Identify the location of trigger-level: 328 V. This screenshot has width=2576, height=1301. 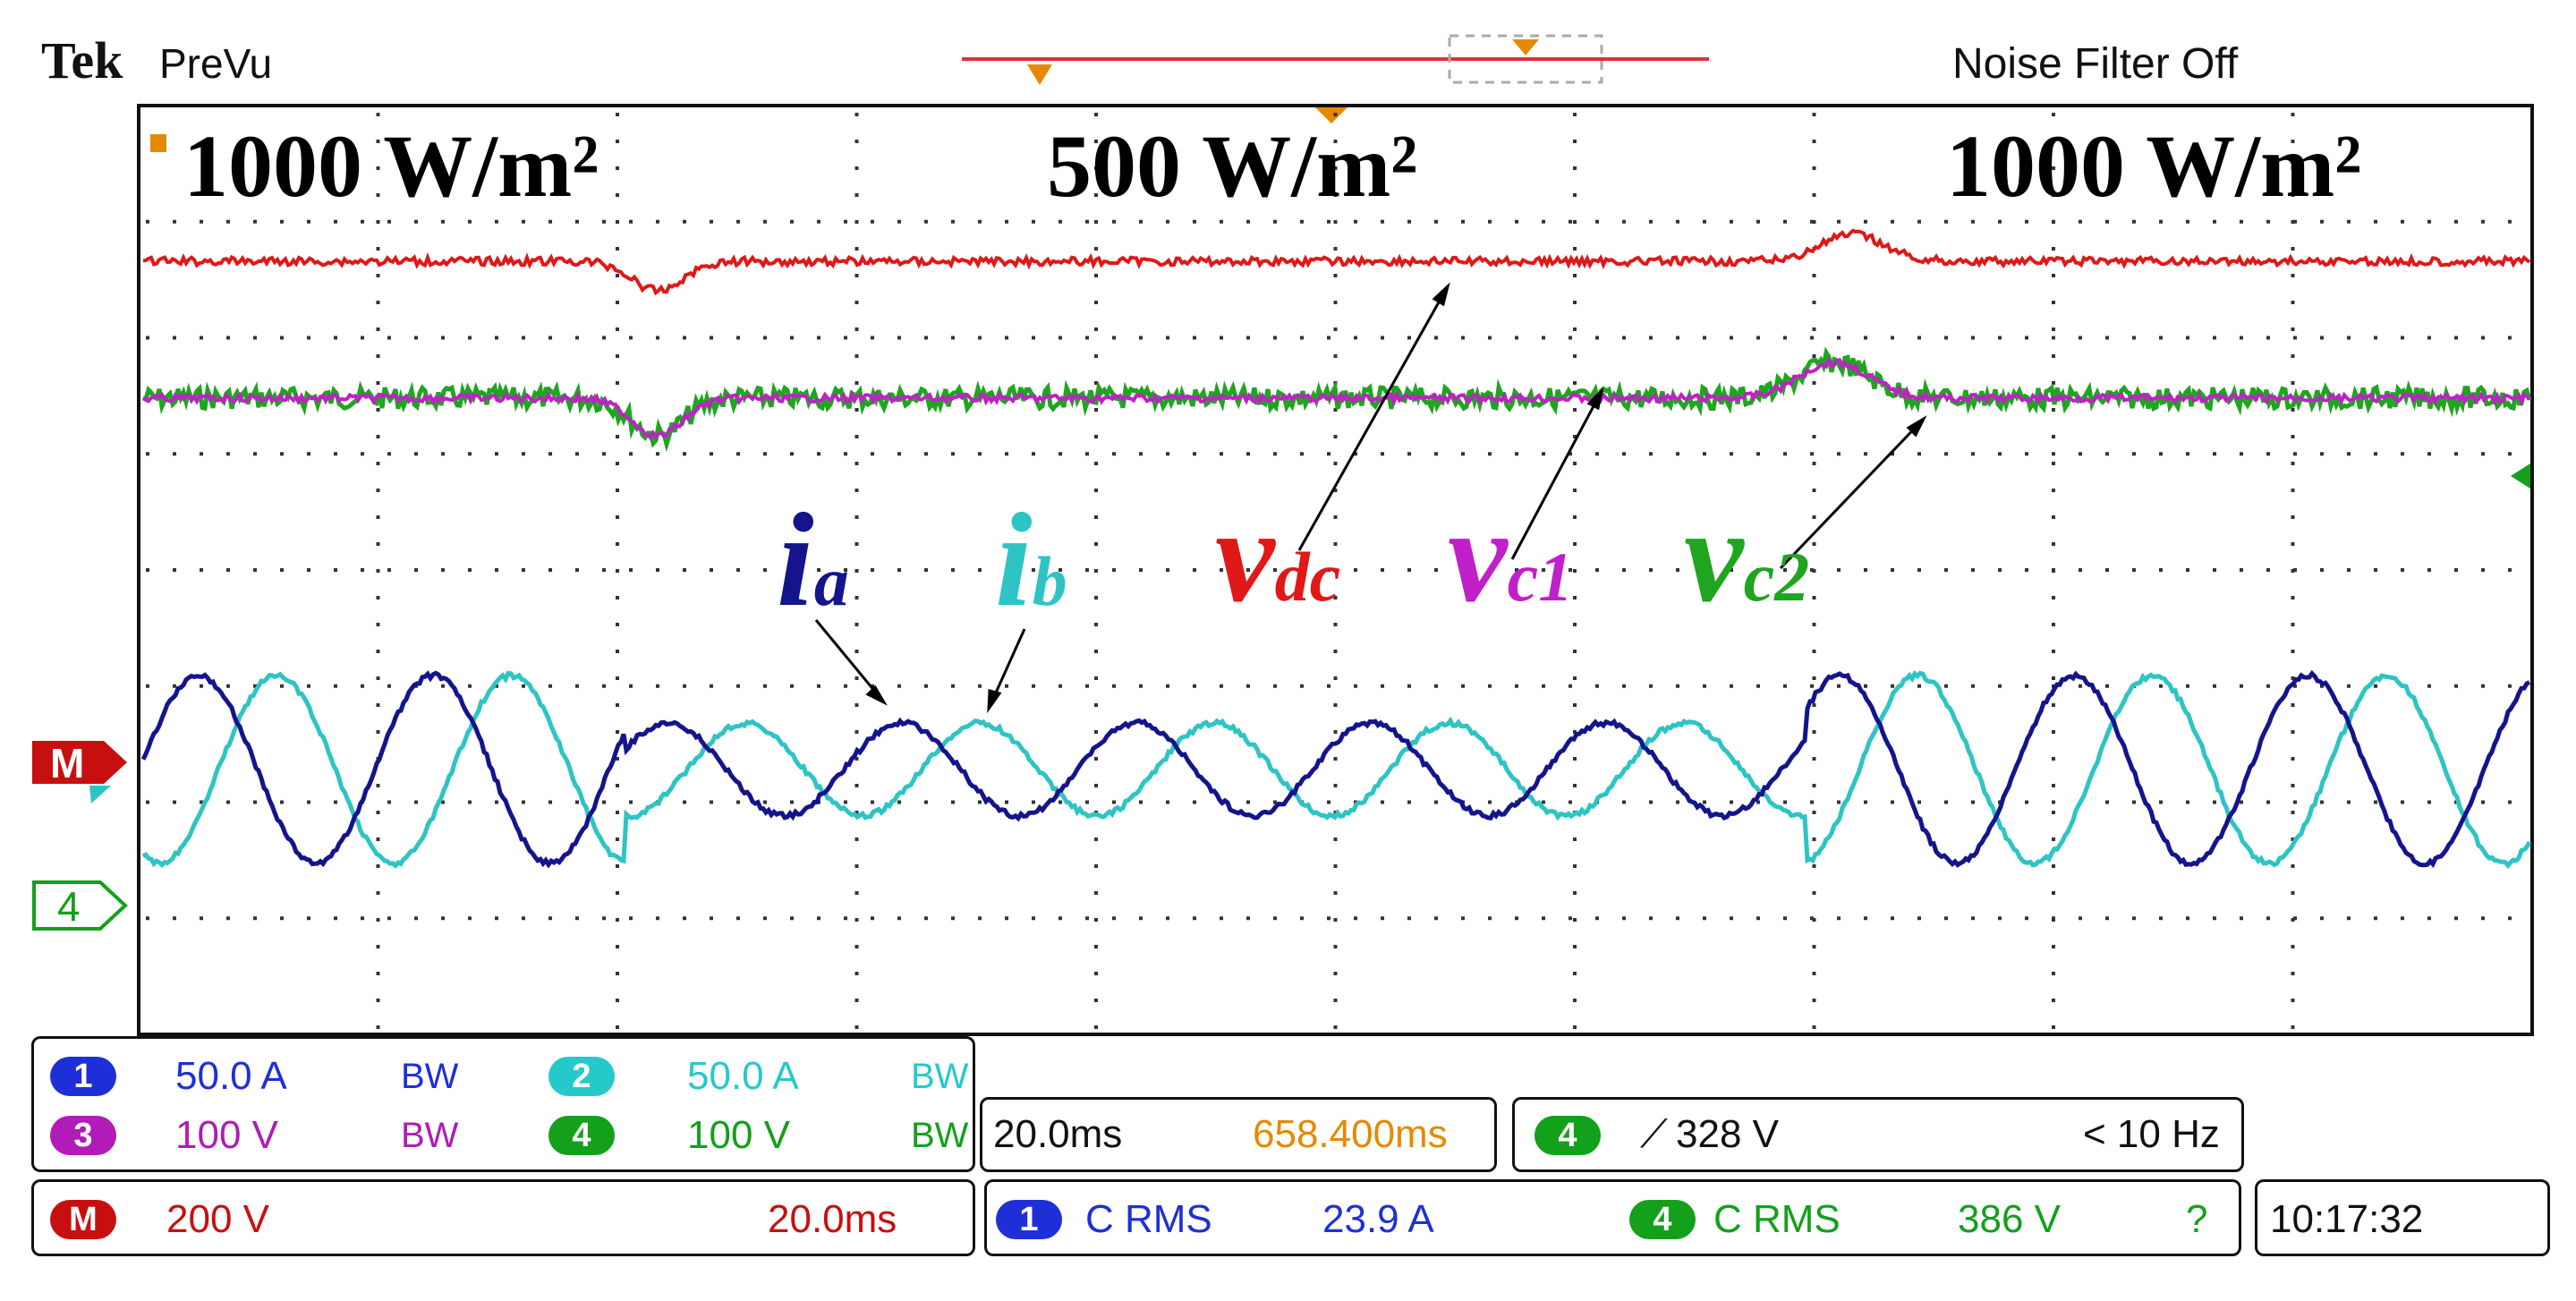
(1727, 1134).